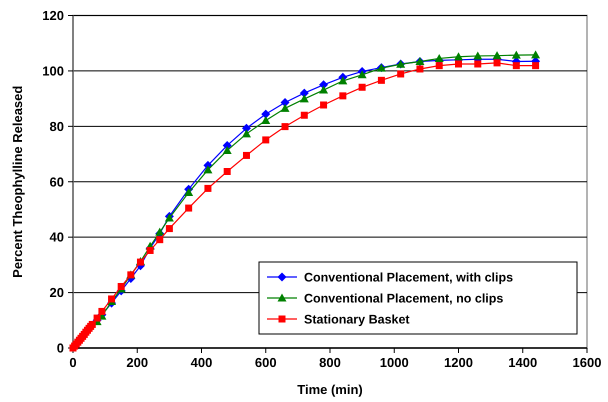  I want to click on y-tick-label: 100, so click(53, 70).